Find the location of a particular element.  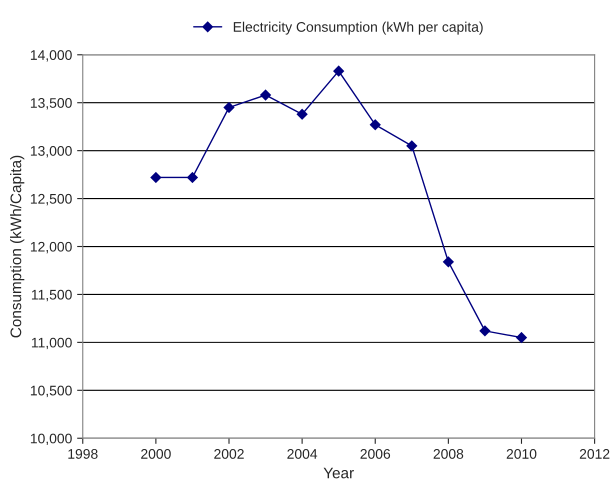

y-tick-label: 10,500 is located at coordinates (51, 392).